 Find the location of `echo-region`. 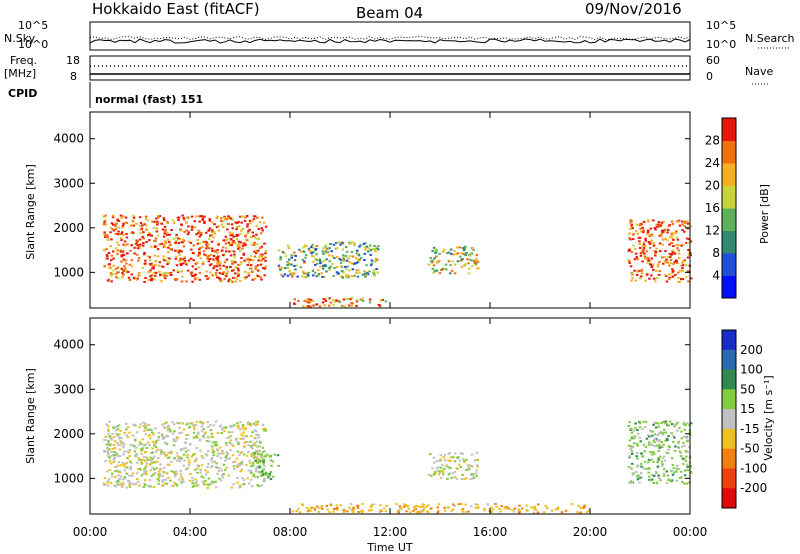

echo-region is located at coordinates (185, 454).